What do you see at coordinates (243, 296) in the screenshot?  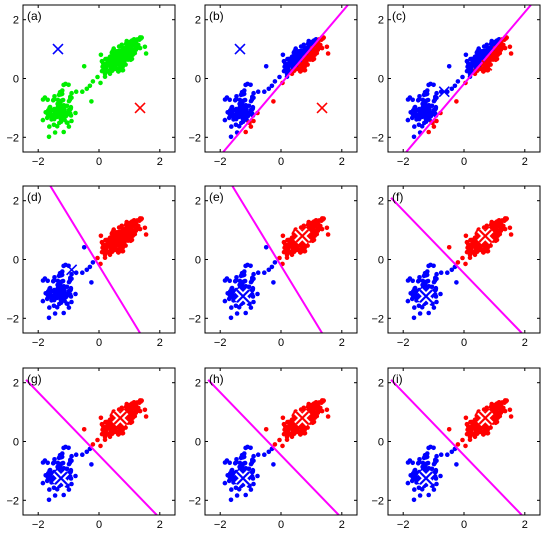 I see `centroid-mark` at bounding box center [243, 296].